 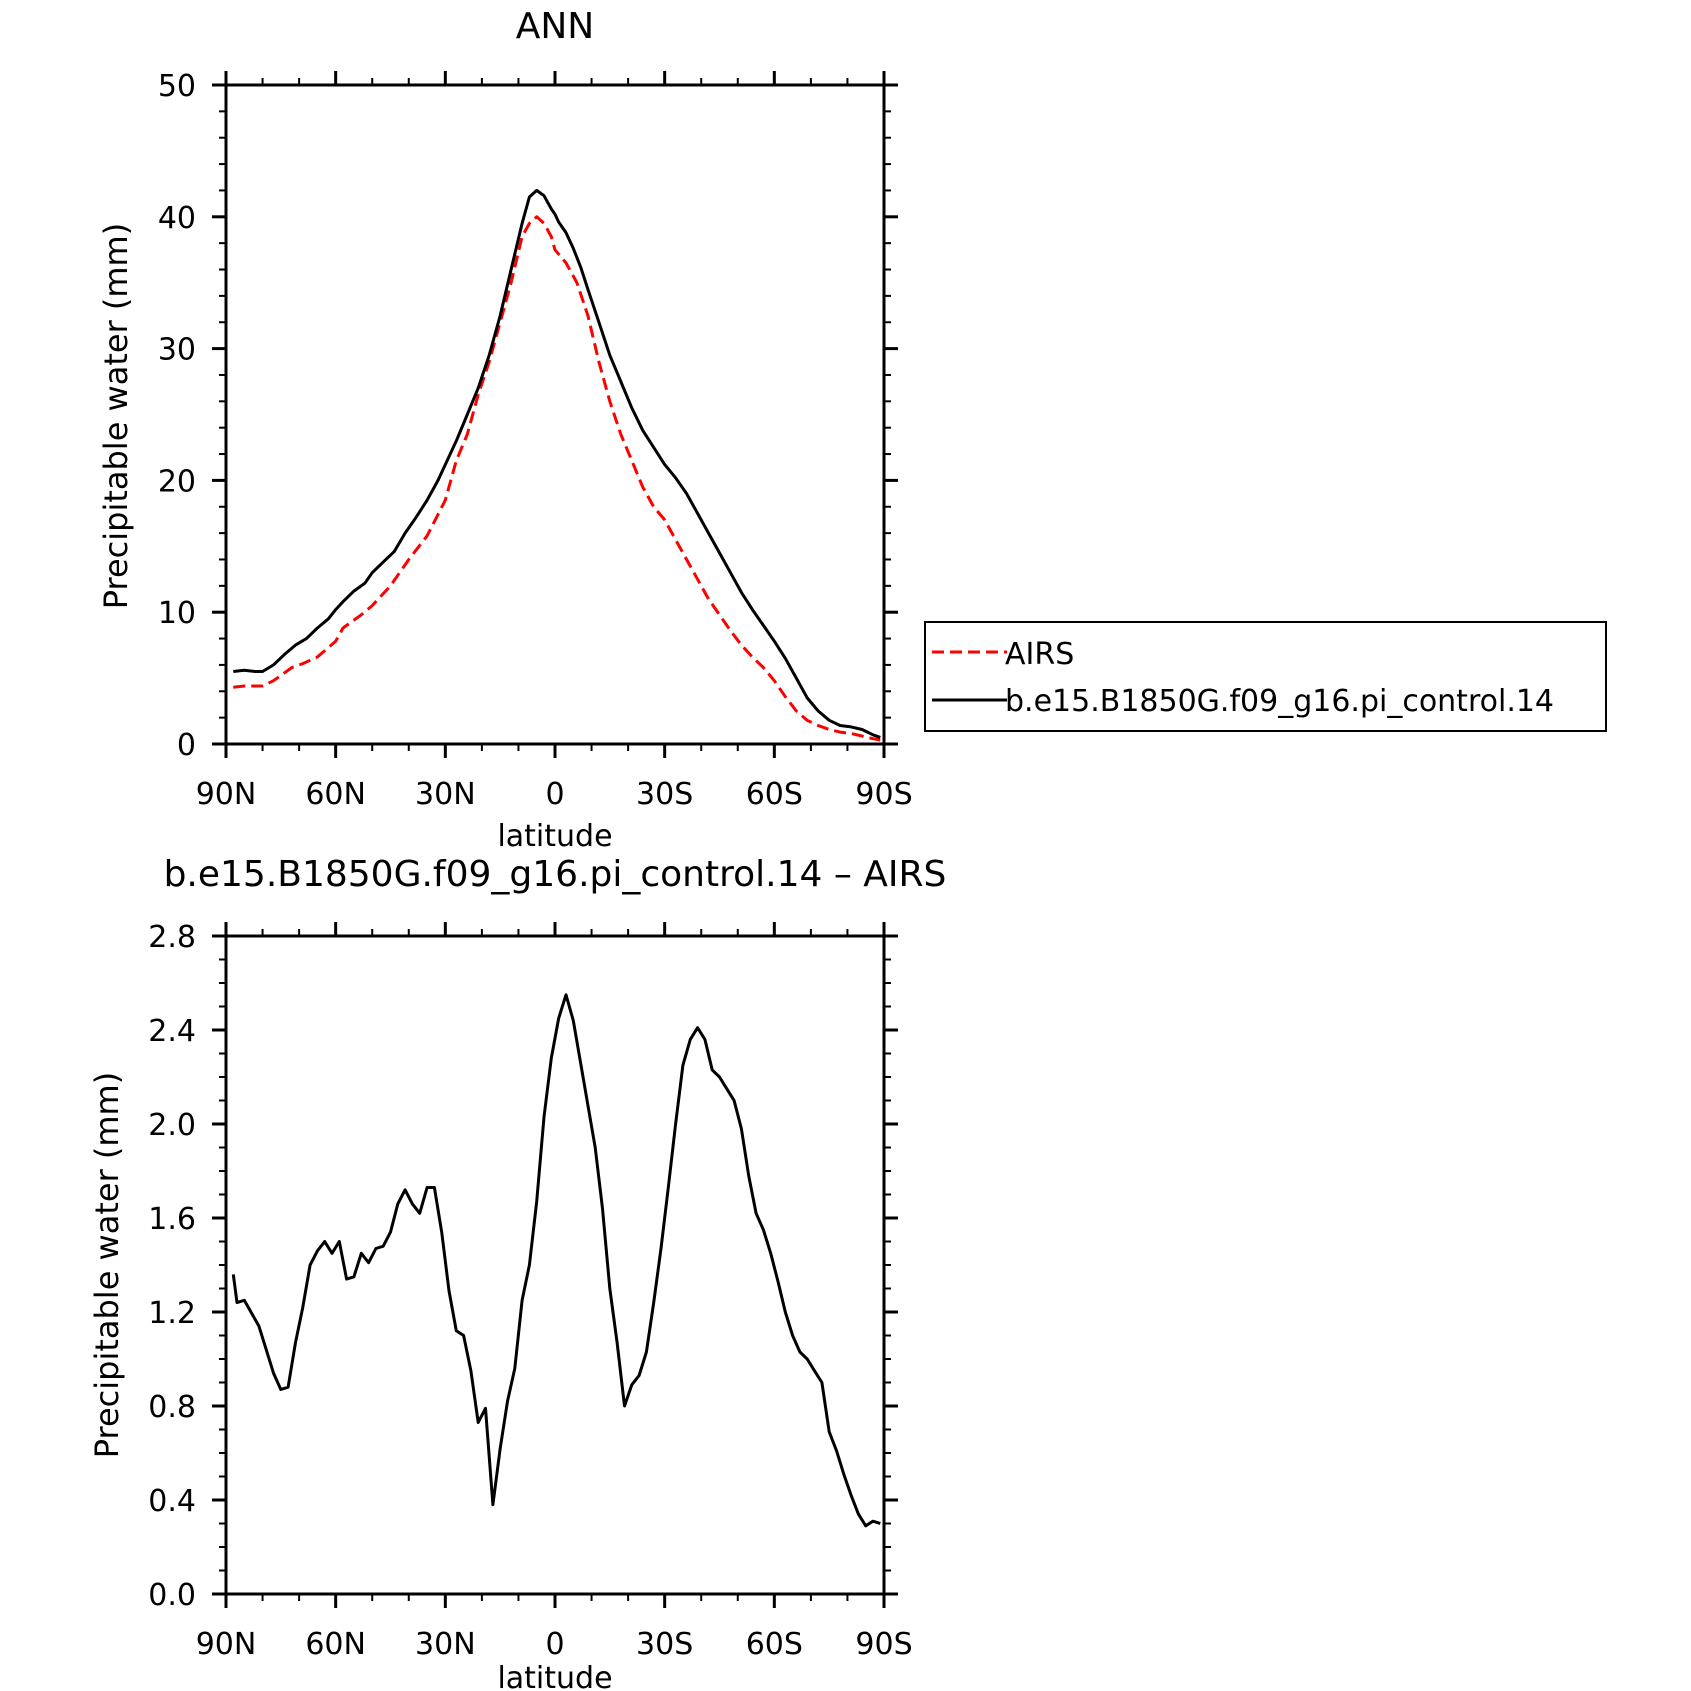 What do you see at coordinates (172, 1125) in the screenshot?
I see `bottom-y-tick-label: 2.0` at bounding box center [172, 1125].